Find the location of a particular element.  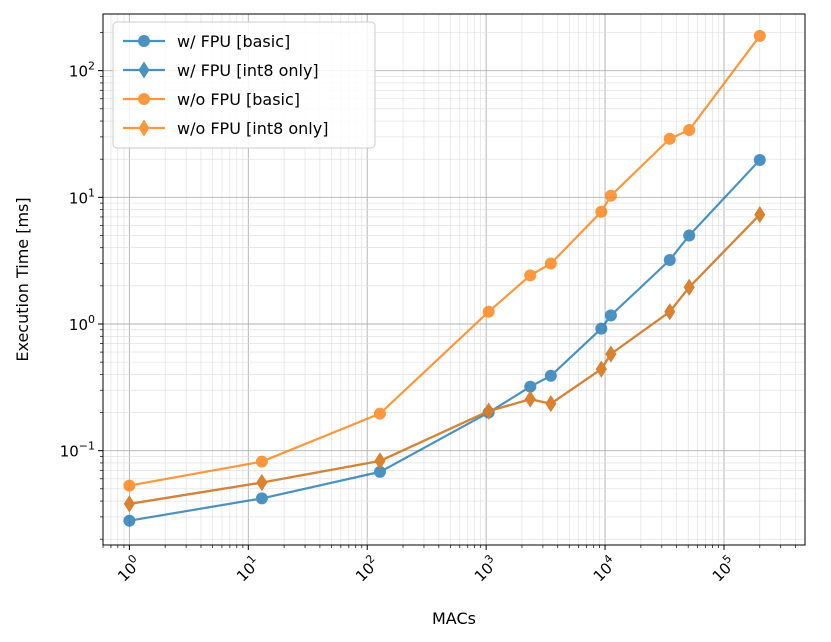

y-tick-label: 10⁻¹ is located at coordinates (77, 450).